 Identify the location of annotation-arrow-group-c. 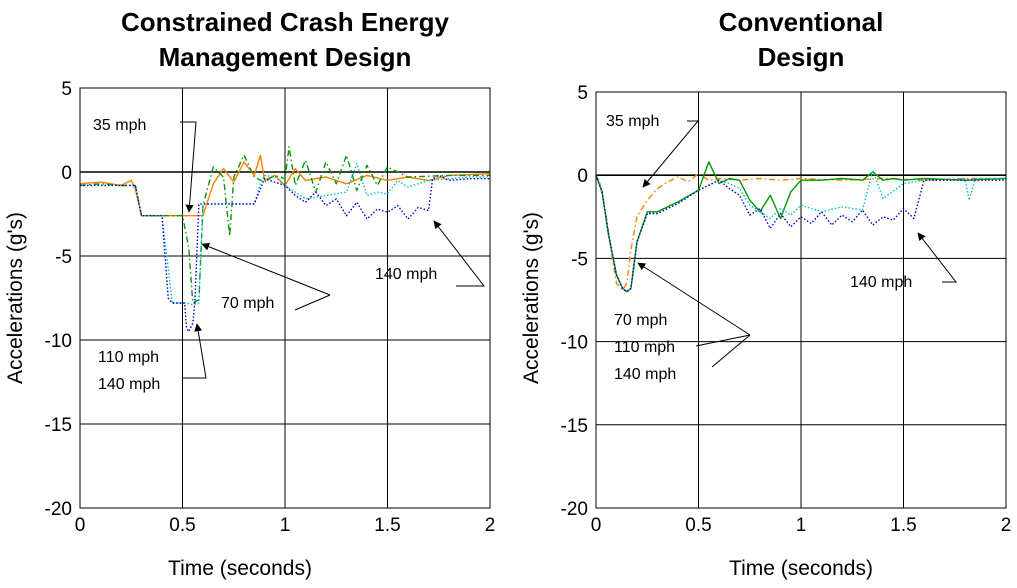
(731, 351).